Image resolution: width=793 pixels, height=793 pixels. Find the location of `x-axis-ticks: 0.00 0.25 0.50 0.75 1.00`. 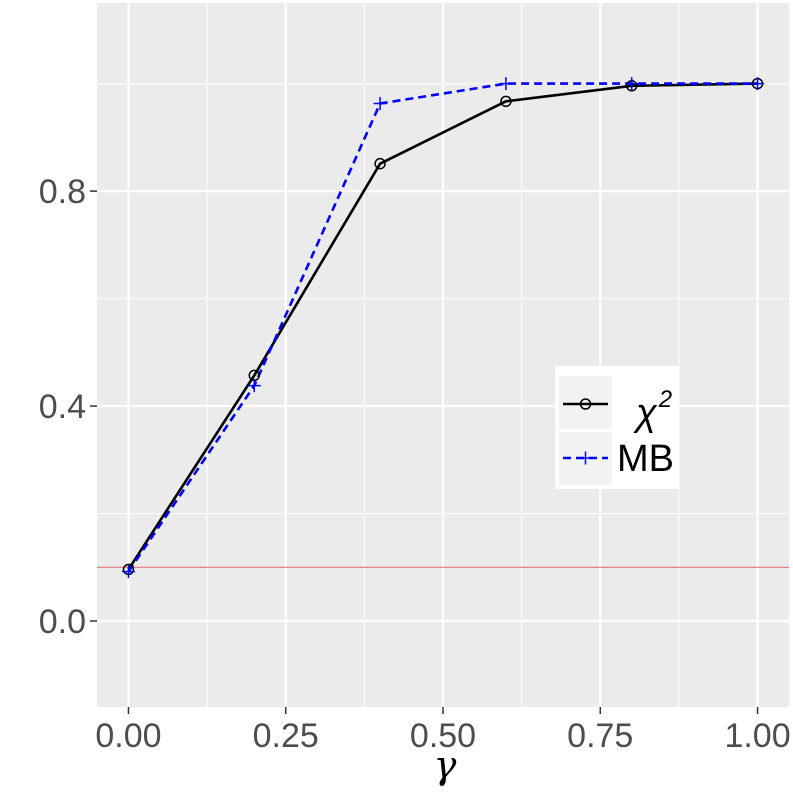

x-axis-ticks: 0.00 0.25 0.50 0.75 1.00 is located at coordinates (443, 731).